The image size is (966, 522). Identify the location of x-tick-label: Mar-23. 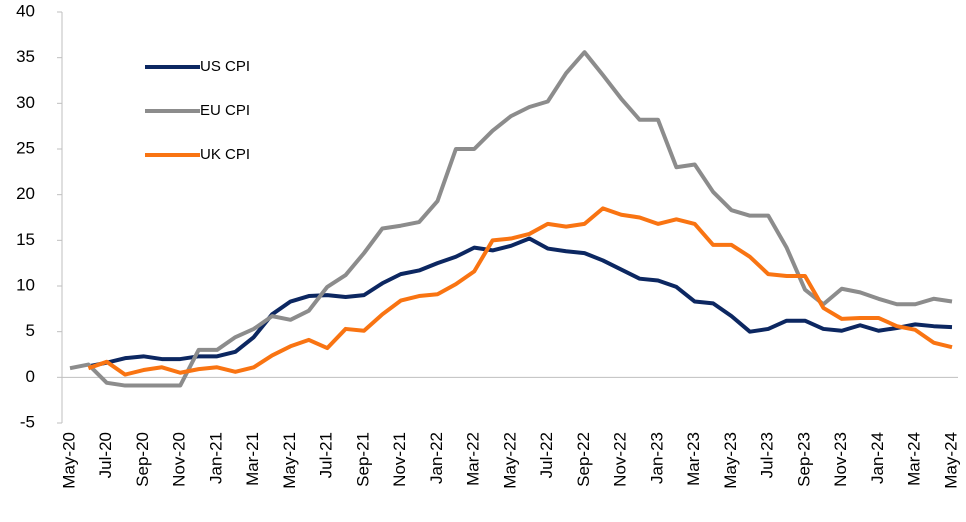
(693, 459).